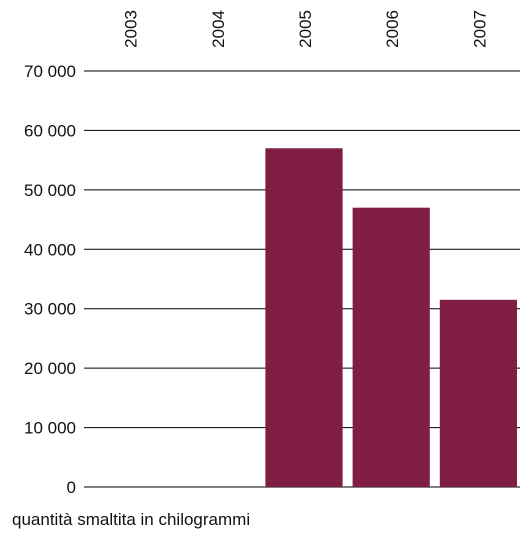 This screenshot has height=533, width=520. I want to click on bar-2006, so click(391, 347).